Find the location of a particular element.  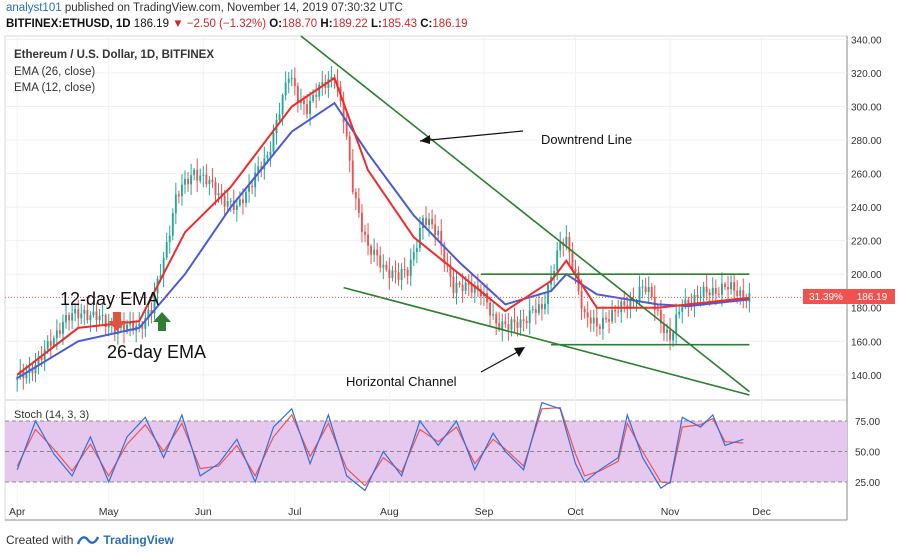

channel-arrow is located at coordinates (502, 360).